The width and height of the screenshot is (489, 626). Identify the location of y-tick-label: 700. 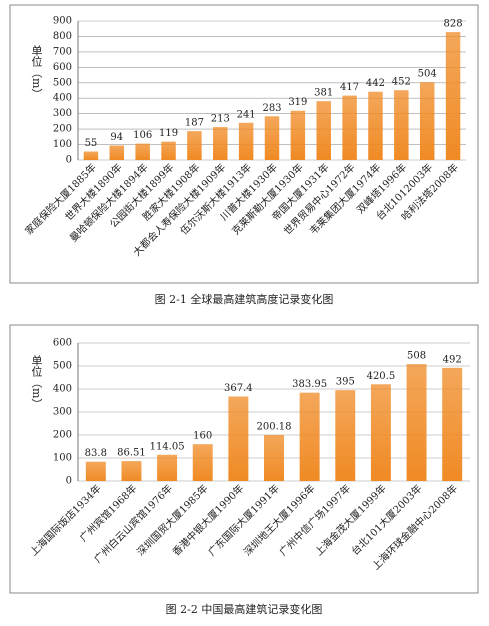
(62, 51).